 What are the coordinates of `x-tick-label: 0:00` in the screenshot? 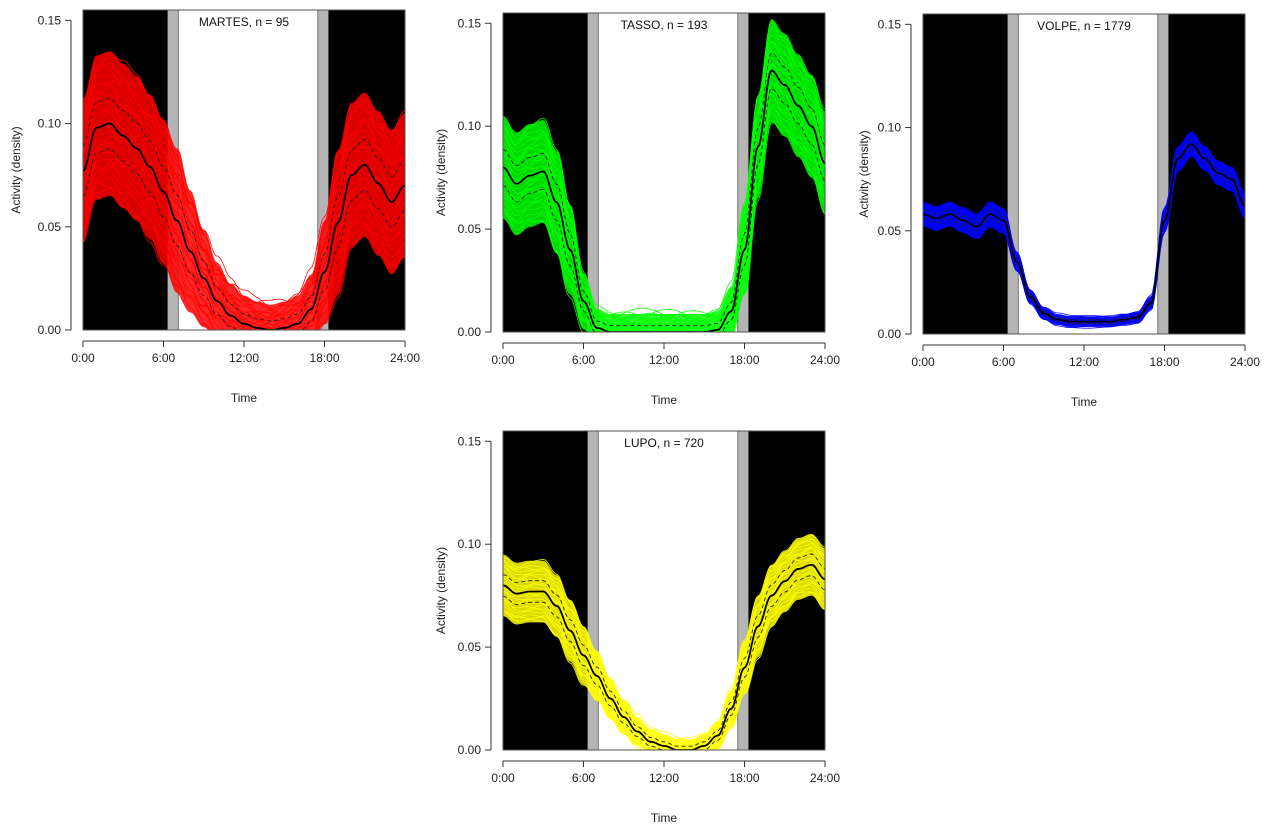 It's located at (923, 362).